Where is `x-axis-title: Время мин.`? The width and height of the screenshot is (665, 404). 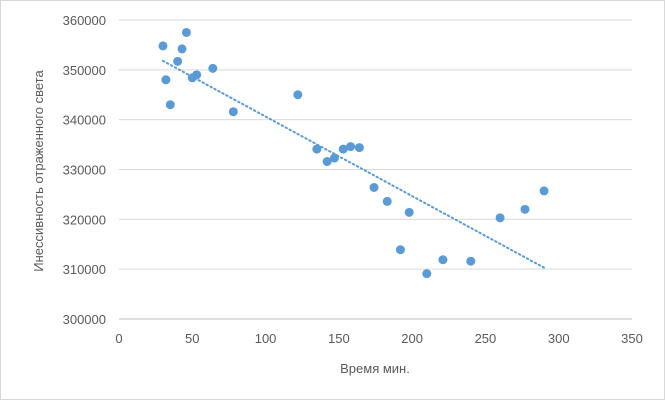 x-axis-title: Время мин. is located at coordinates (375, 368).